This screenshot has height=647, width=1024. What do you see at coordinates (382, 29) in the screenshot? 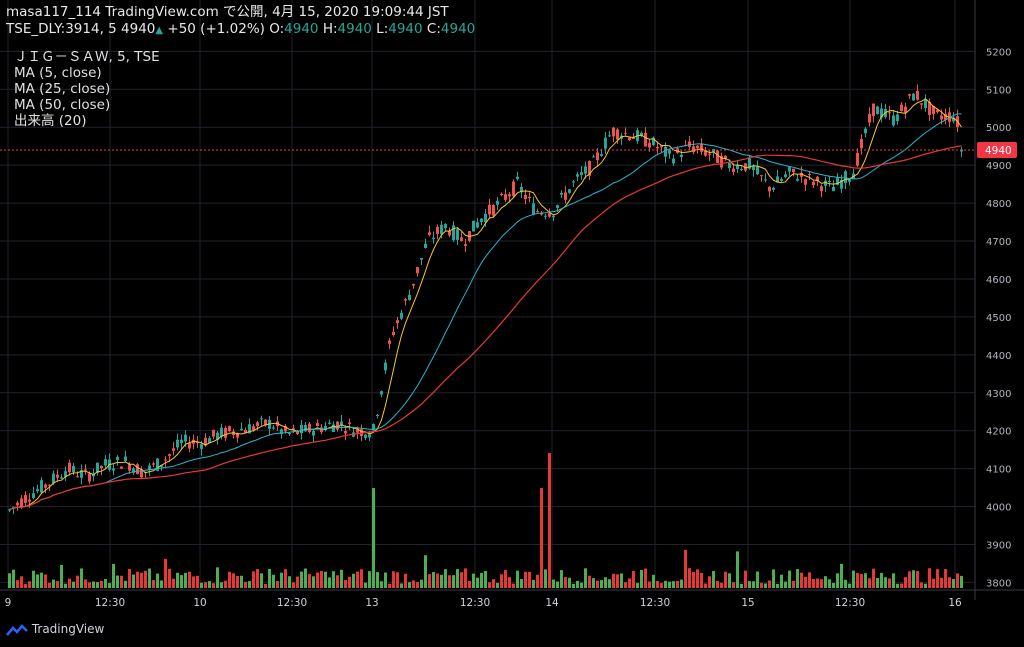
I see `low-label: L:` at bounding box center [382, 29].